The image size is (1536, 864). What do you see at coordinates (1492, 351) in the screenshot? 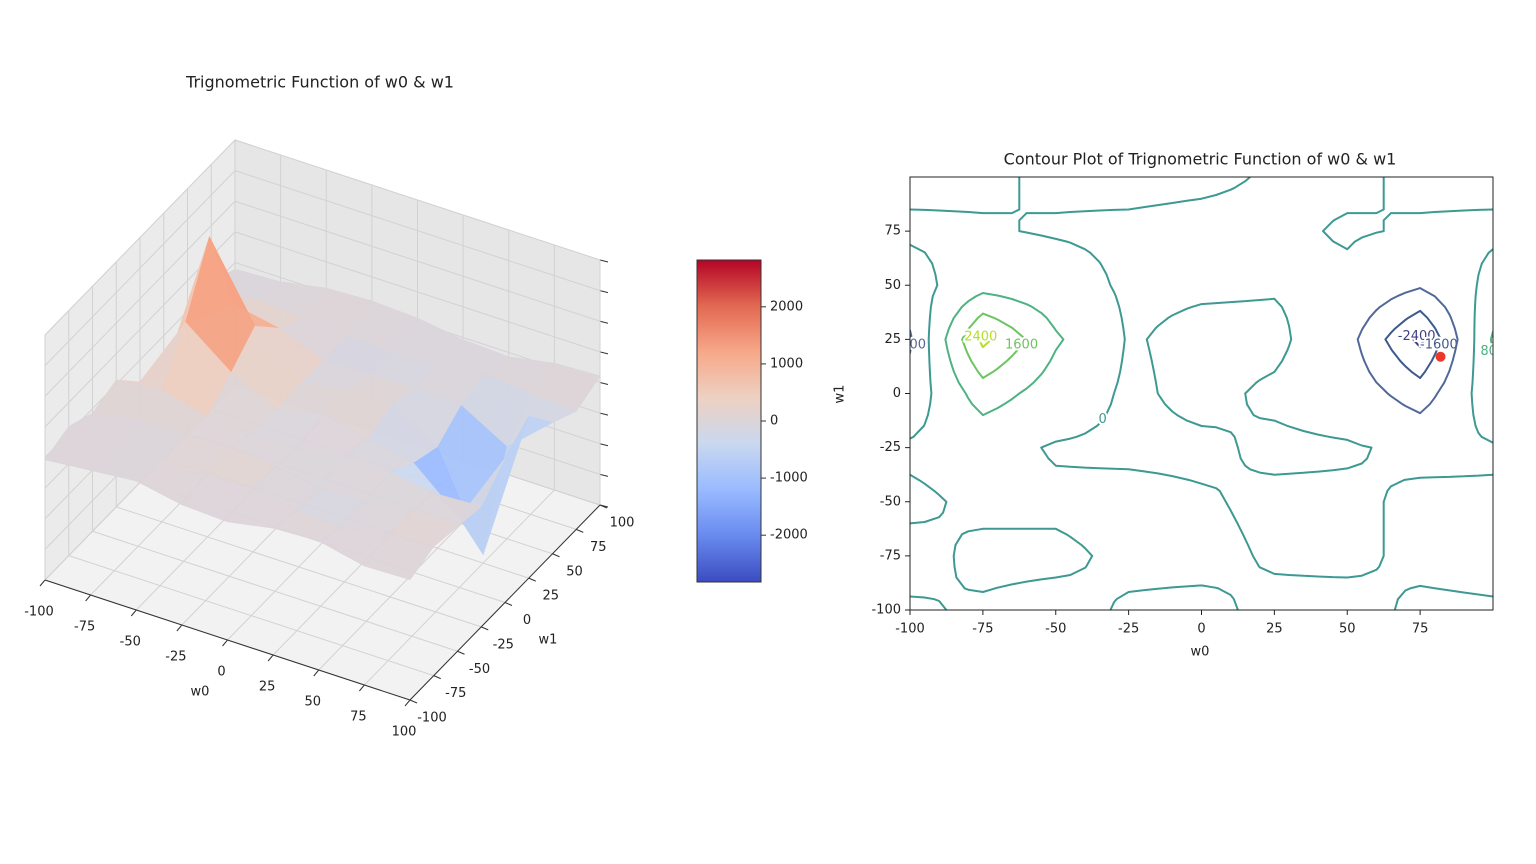
I see `contour-label: 800` at bounding box center [1492, 351].